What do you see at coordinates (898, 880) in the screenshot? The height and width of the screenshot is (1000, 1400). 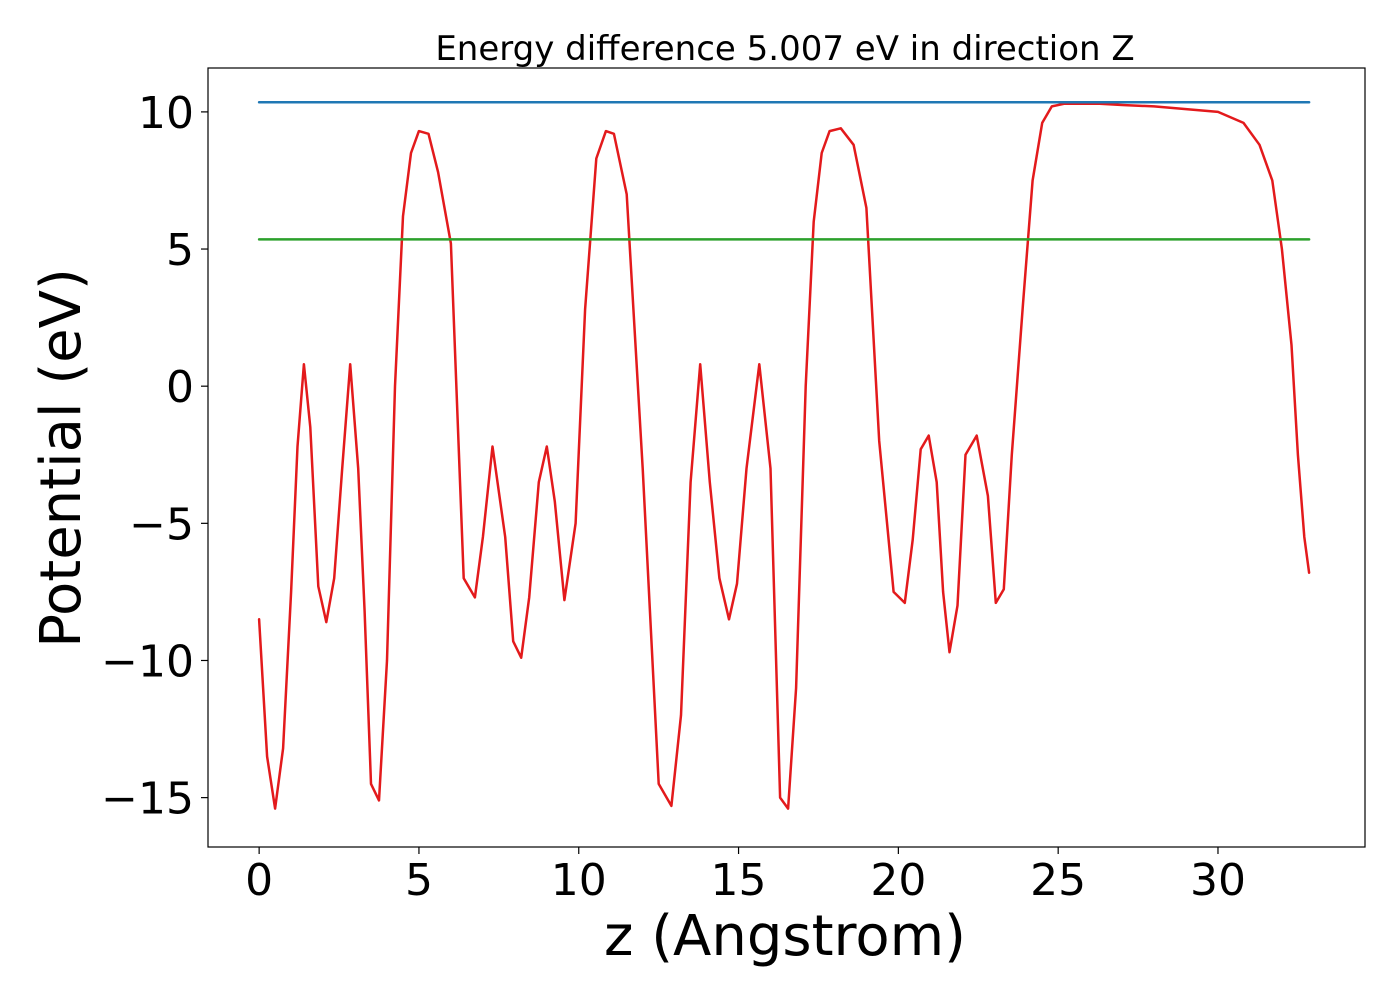 I see `x-tick-label: 20` at bounding box center [898, 880].